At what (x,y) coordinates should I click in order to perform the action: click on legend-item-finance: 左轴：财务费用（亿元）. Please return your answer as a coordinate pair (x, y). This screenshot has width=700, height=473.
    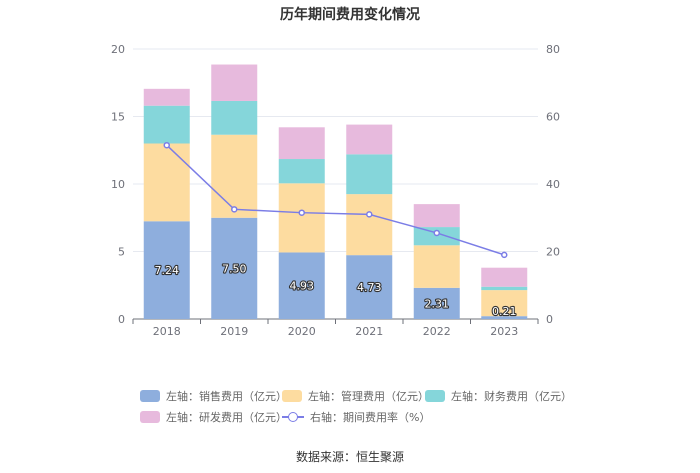
    Looking at the image, I should click on (498, 396).